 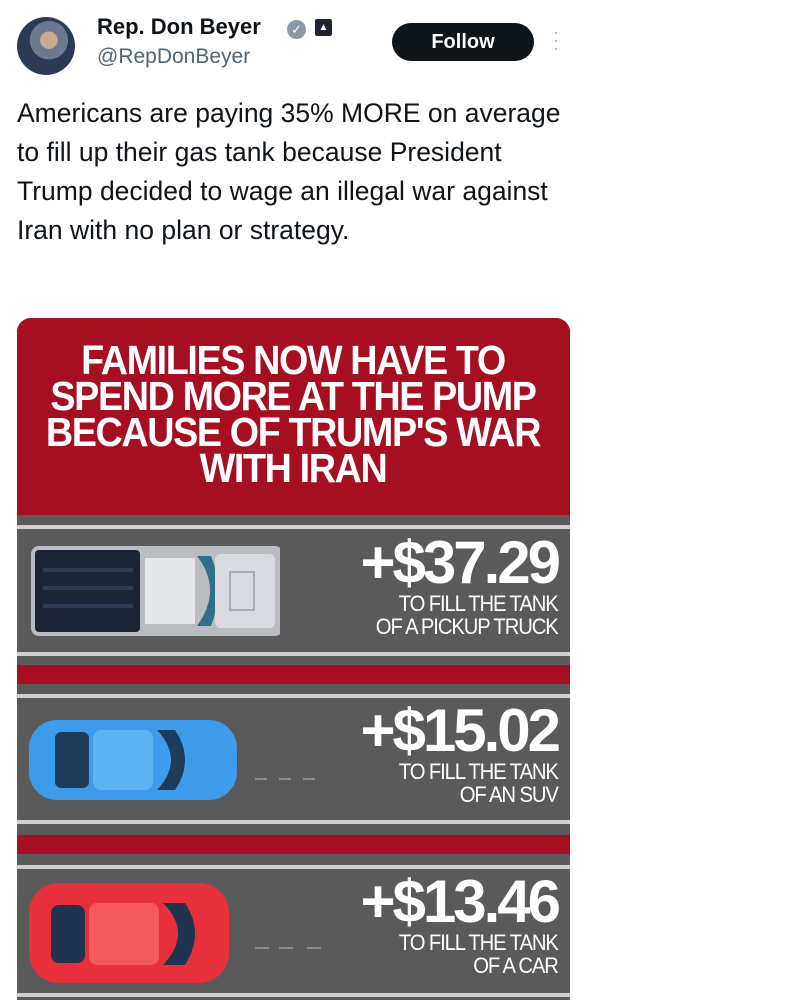 I want to click on avatar, so click(x=46, y=46).